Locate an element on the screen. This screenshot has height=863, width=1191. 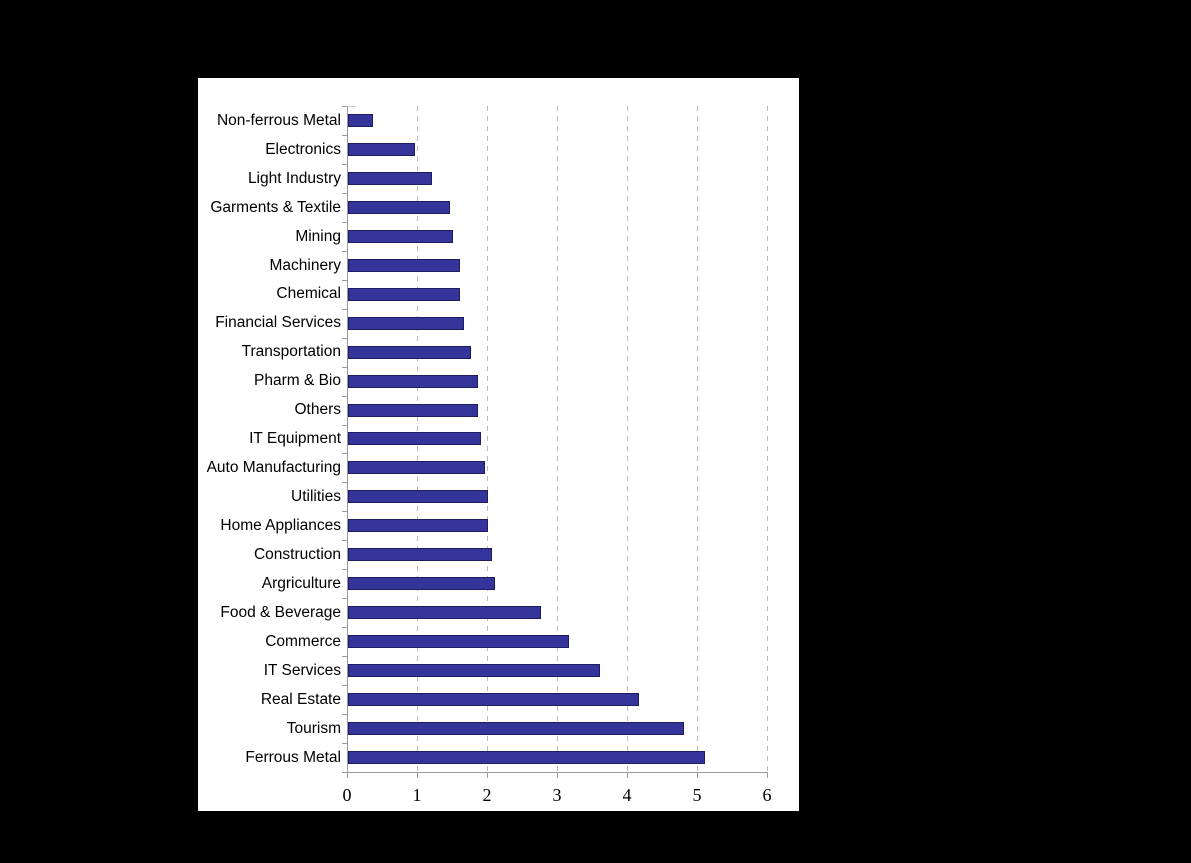
category-label-light-industry: Light Industry is located at coordinates (294, 178).